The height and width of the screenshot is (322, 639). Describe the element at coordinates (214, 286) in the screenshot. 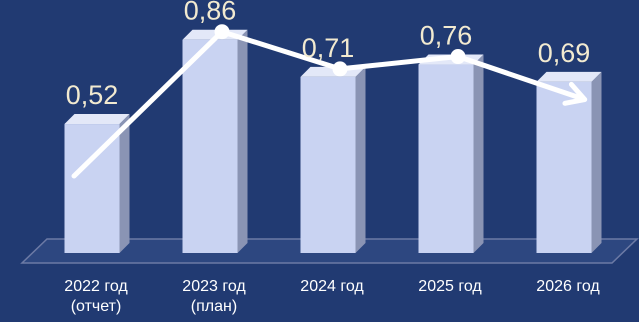

I see `category-label-line: 2023 год` at that location.